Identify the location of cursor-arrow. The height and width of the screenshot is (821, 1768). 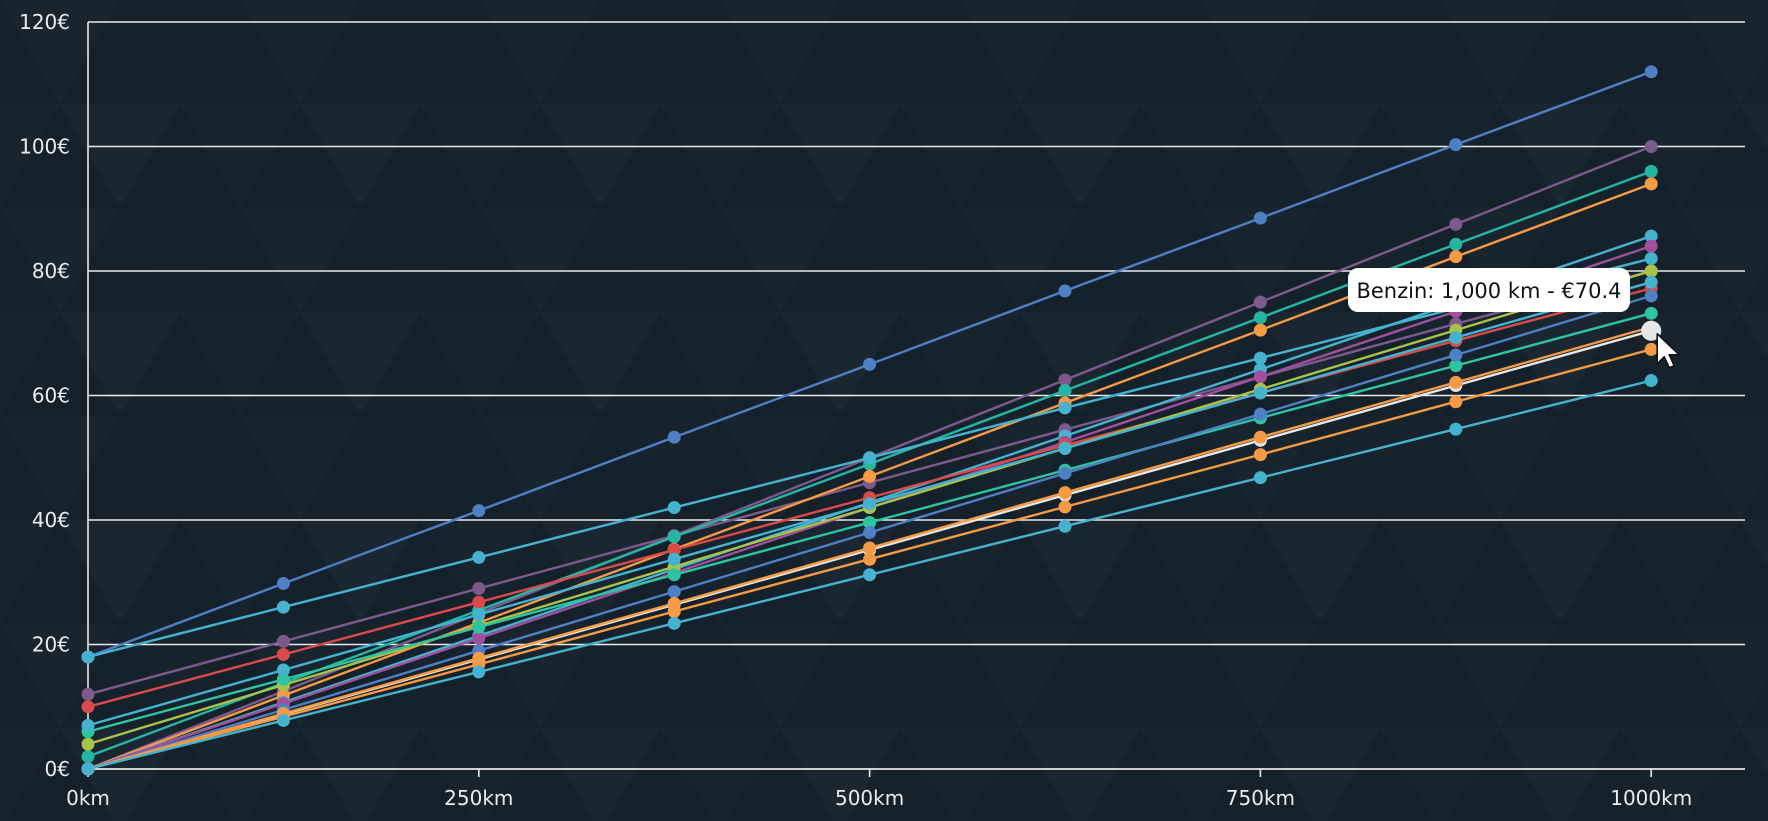
(1668, 350).